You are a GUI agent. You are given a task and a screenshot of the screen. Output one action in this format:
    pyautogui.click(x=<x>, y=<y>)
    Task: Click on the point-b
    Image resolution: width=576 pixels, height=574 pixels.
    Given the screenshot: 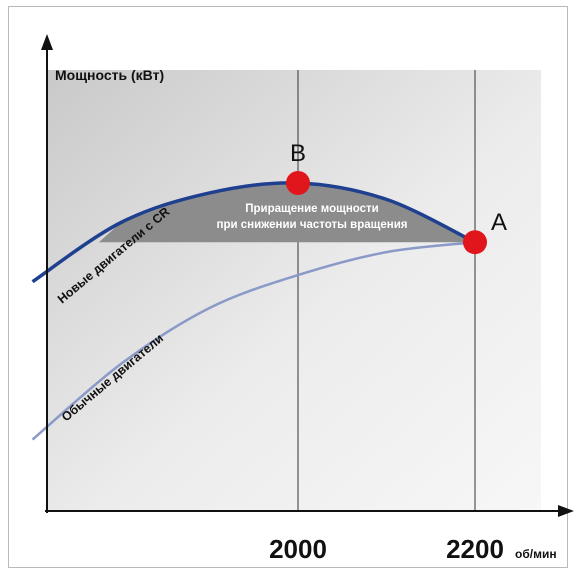 What is the action you would take?
    pyautogui.click(x=298, y=183)
    